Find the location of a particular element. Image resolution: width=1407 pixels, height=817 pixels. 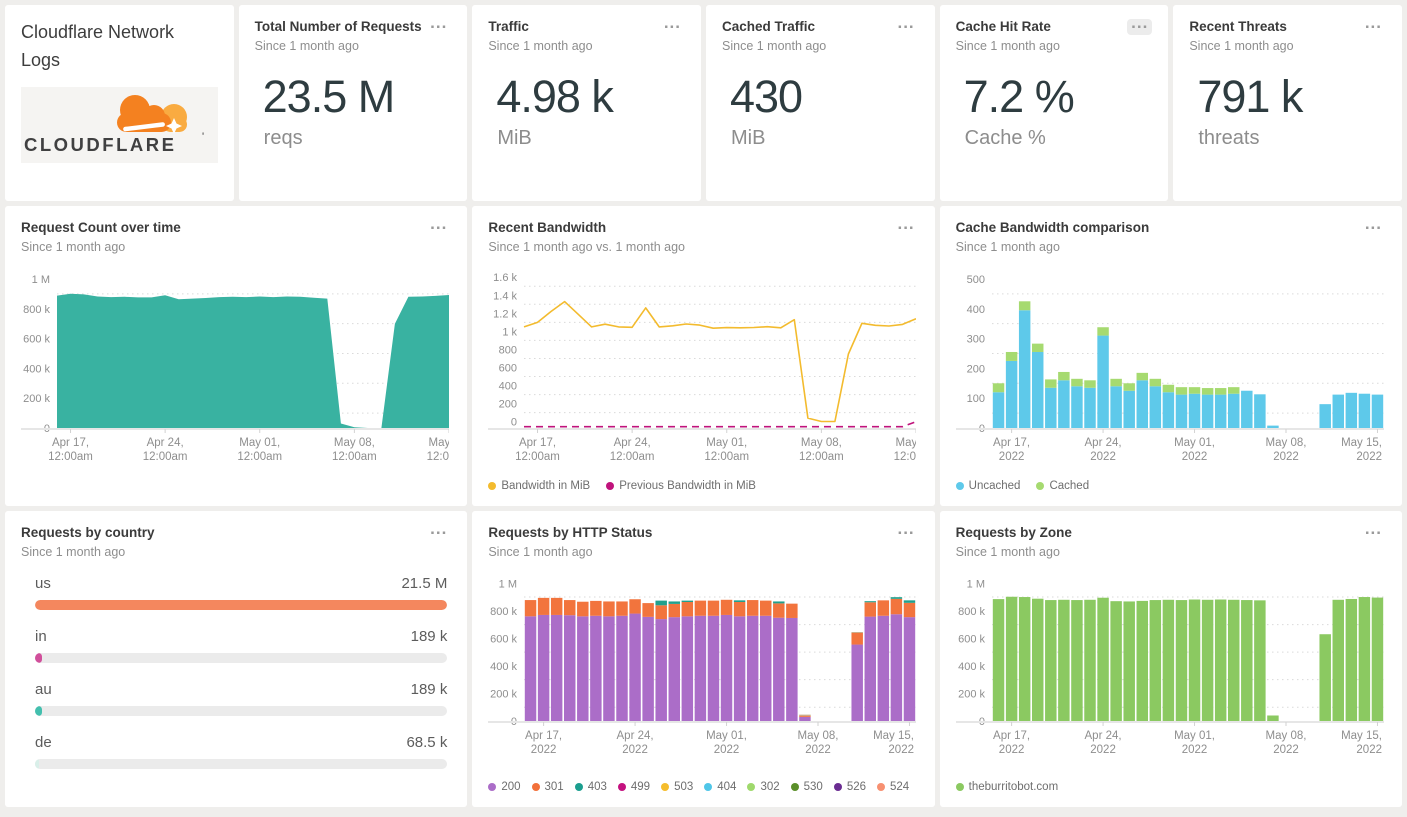

svg-text: 200 k is located at coordinates (971, 694).